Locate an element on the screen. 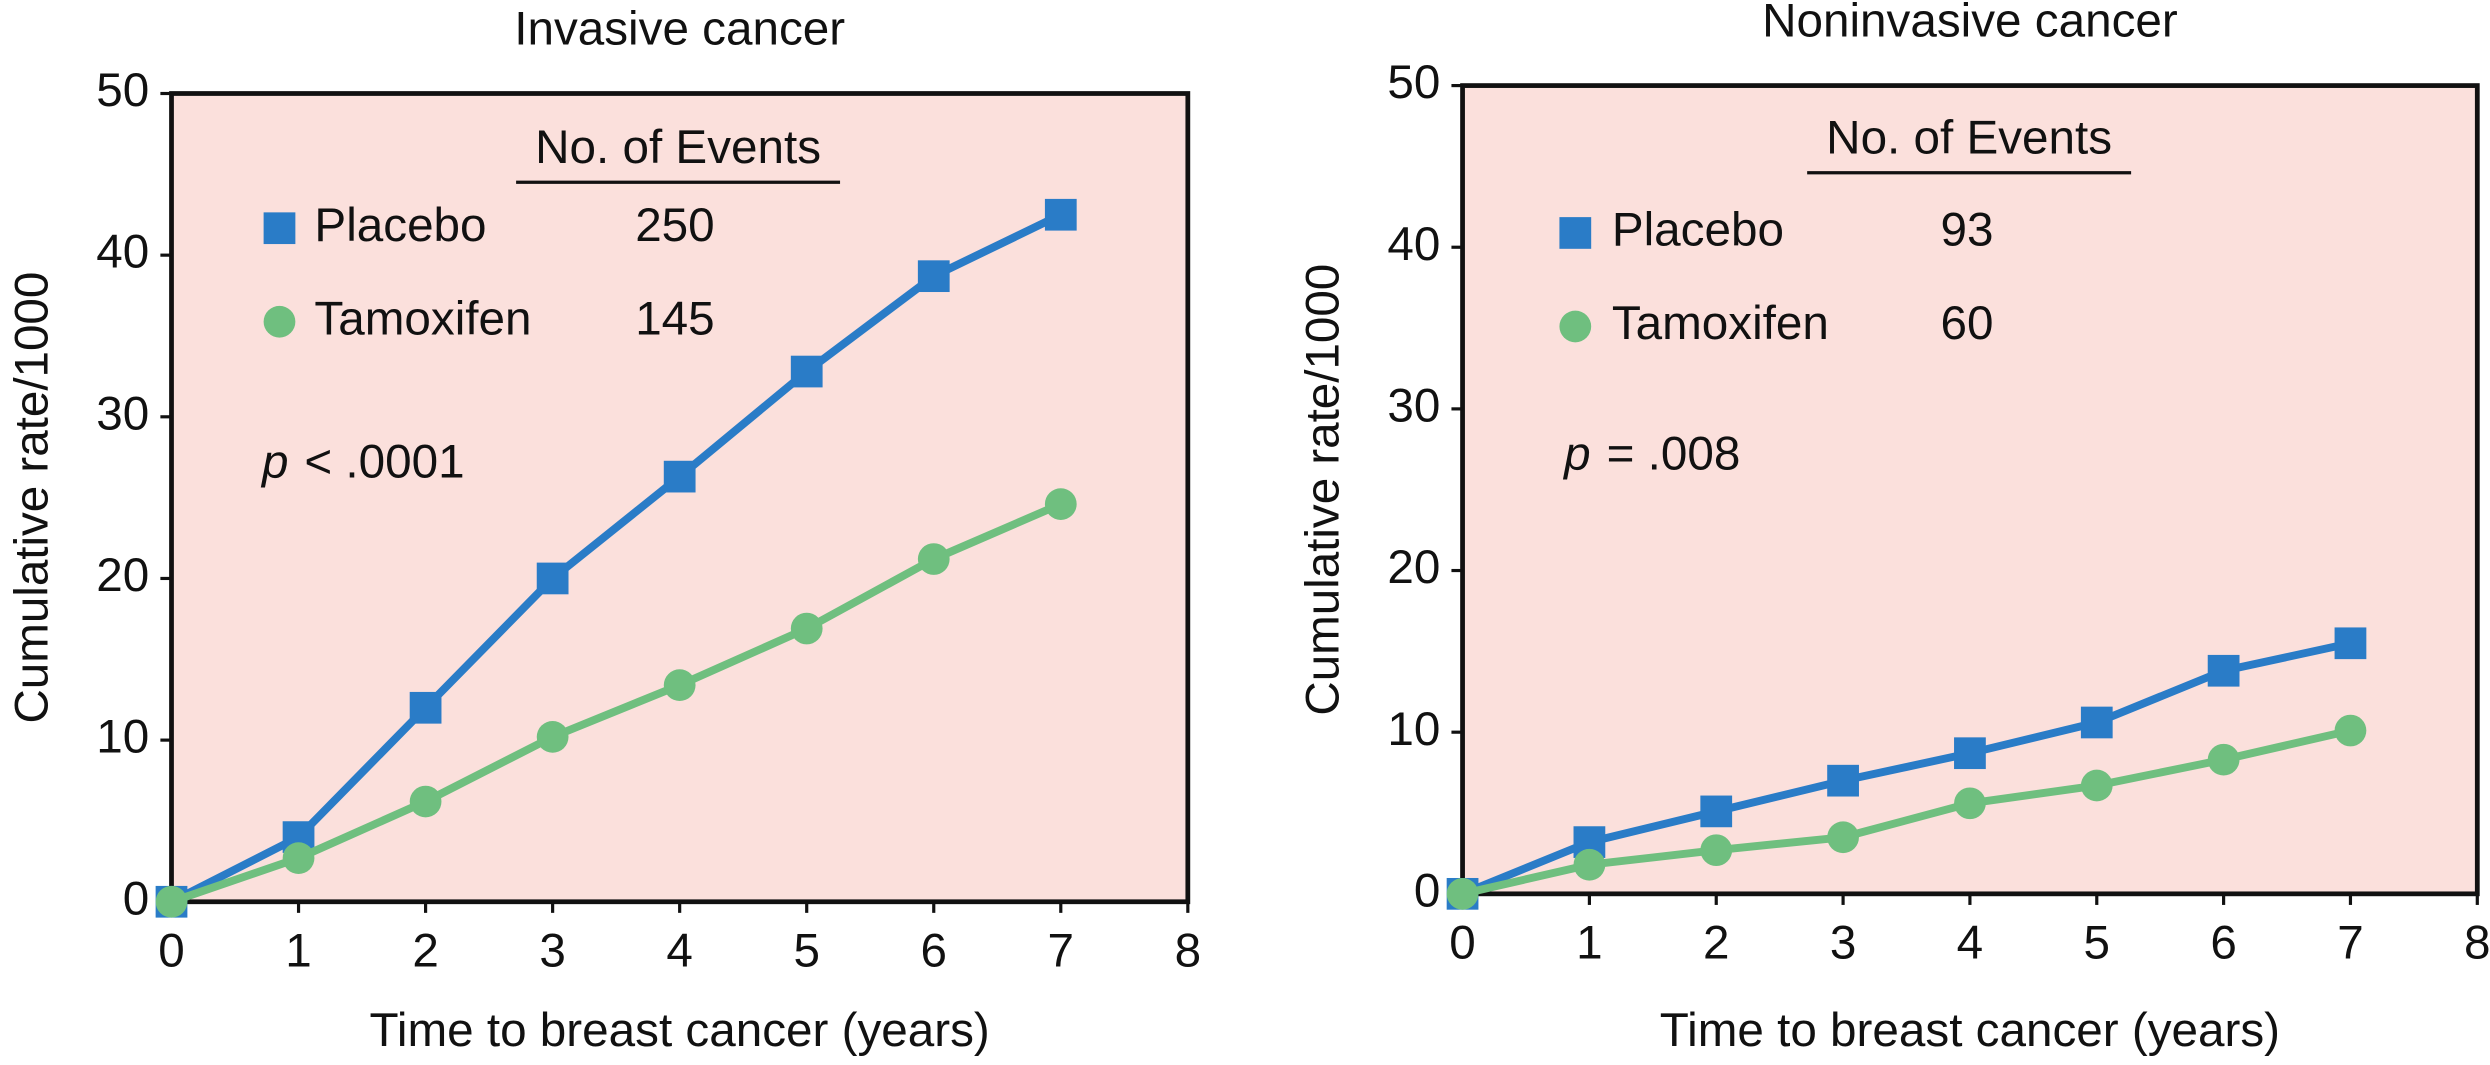 Image resolution: width=2490 pixels, height=1065 pixels. p-value-text: = .008 is located at coordinates (1674, 453).